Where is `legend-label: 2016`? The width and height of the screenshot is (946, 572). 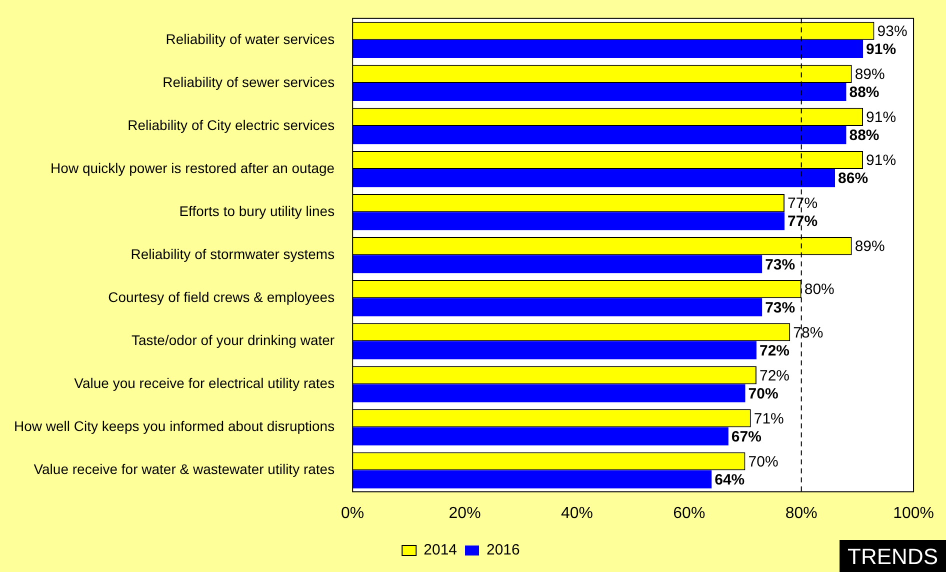
legend-label: 2016 is located at coordinates (503, 550).